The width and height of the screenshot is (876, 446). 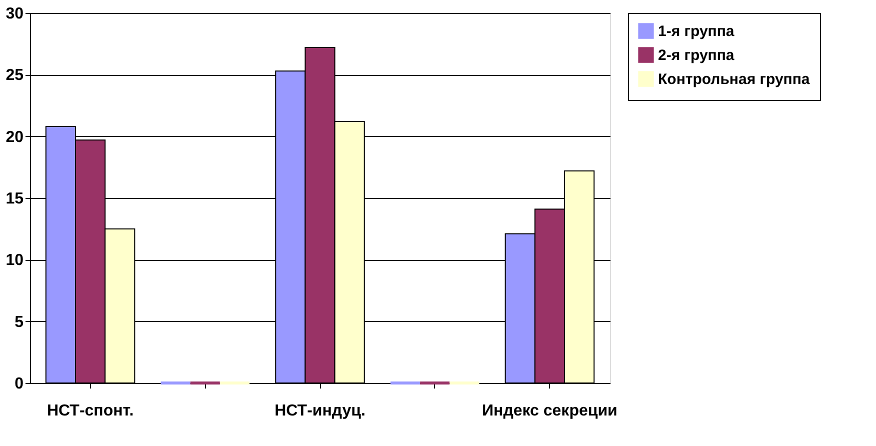 I want to click on y-tick-label: 25, so click(x=15, y=75).